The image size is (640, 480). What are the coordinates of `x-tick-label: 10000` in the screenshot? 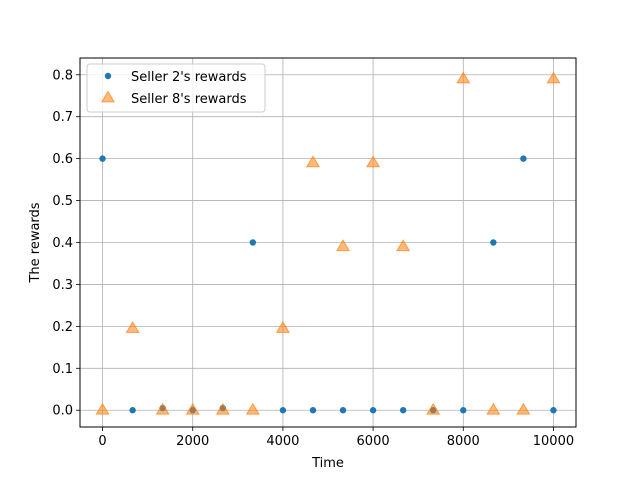 It's located at (553, 441).